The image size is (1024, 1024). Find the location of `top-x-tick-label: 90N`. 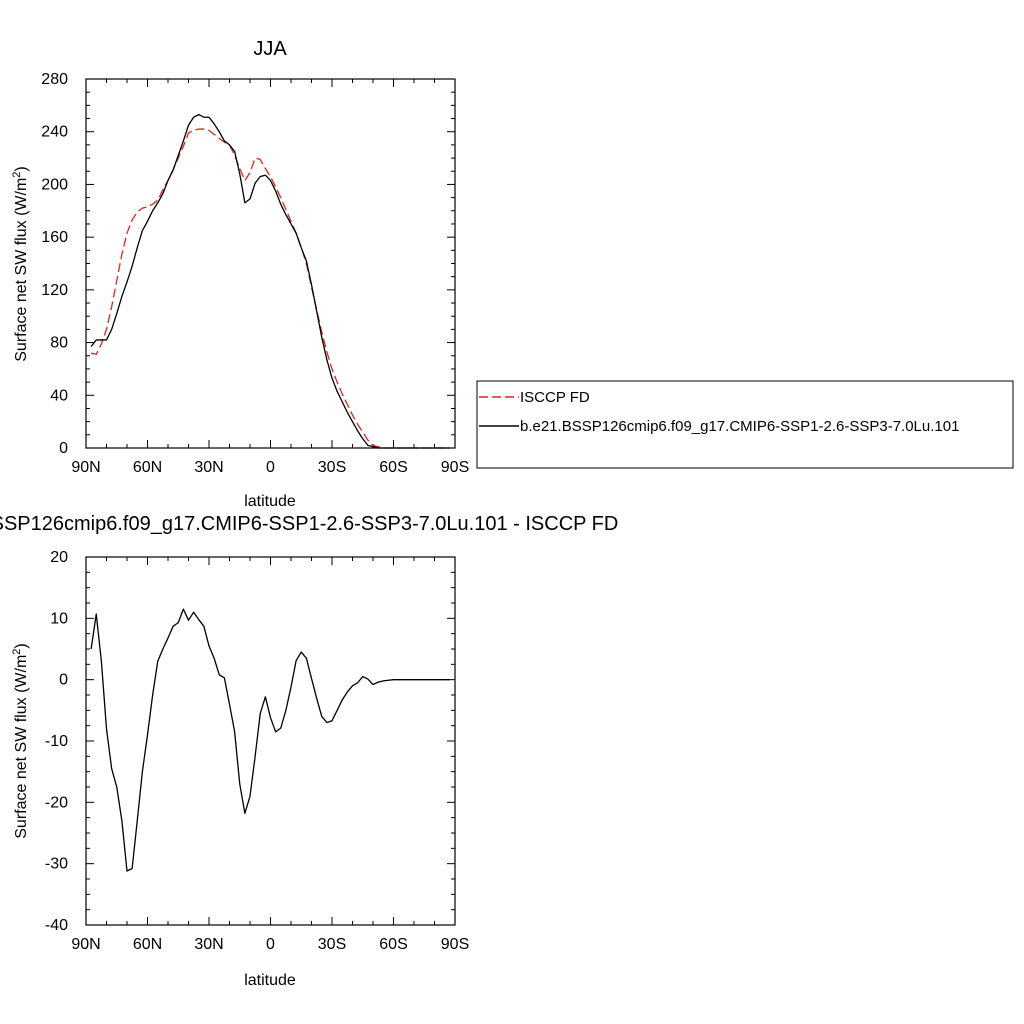

top-x-tick-label: 90N is located at coordinates (85, 467).